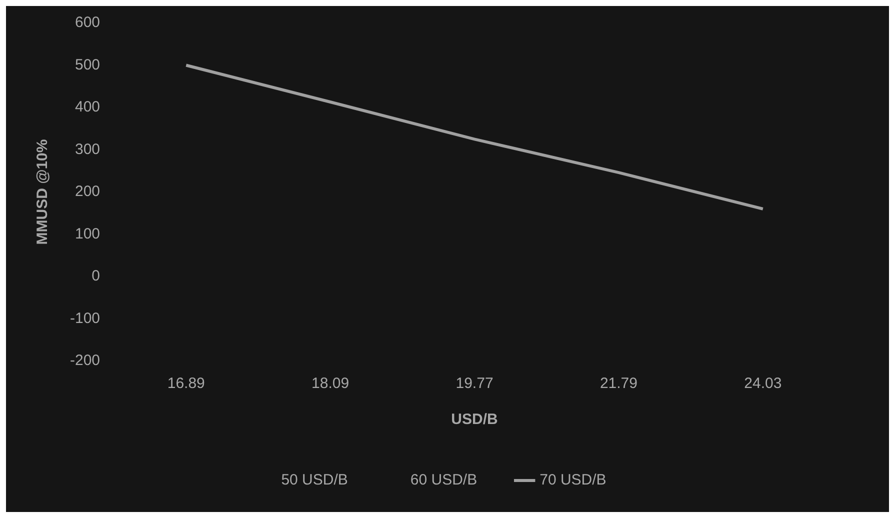  What do you see at coordinates (444, 480) in the screenshot?
I see `text: 60 USD/B` at bounding box center [444, 480].